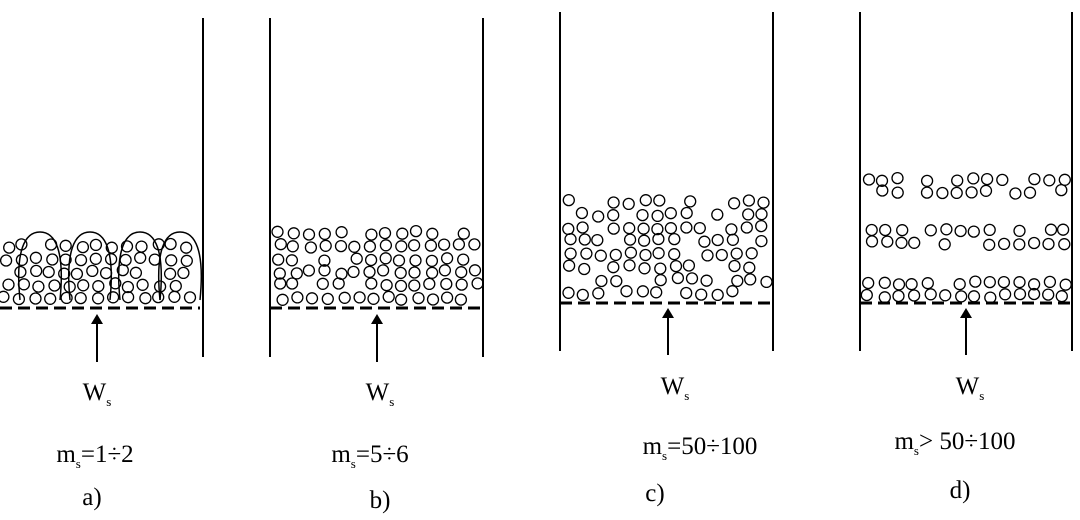 The width and height of the screenshot is (1080, 520). What do you see at coordinates (382, 454) in the screenshot?
I see `value: =5÷6` at bounding box center [382, 454].